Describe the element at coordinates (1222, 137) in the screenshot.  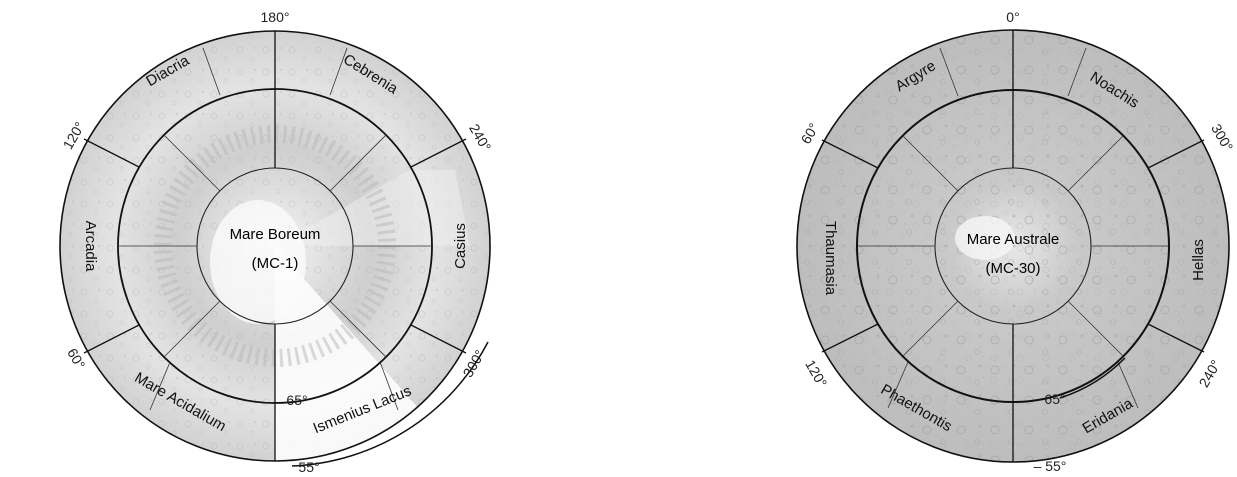
I see `south-deg-upper-right: 300°` at that location.